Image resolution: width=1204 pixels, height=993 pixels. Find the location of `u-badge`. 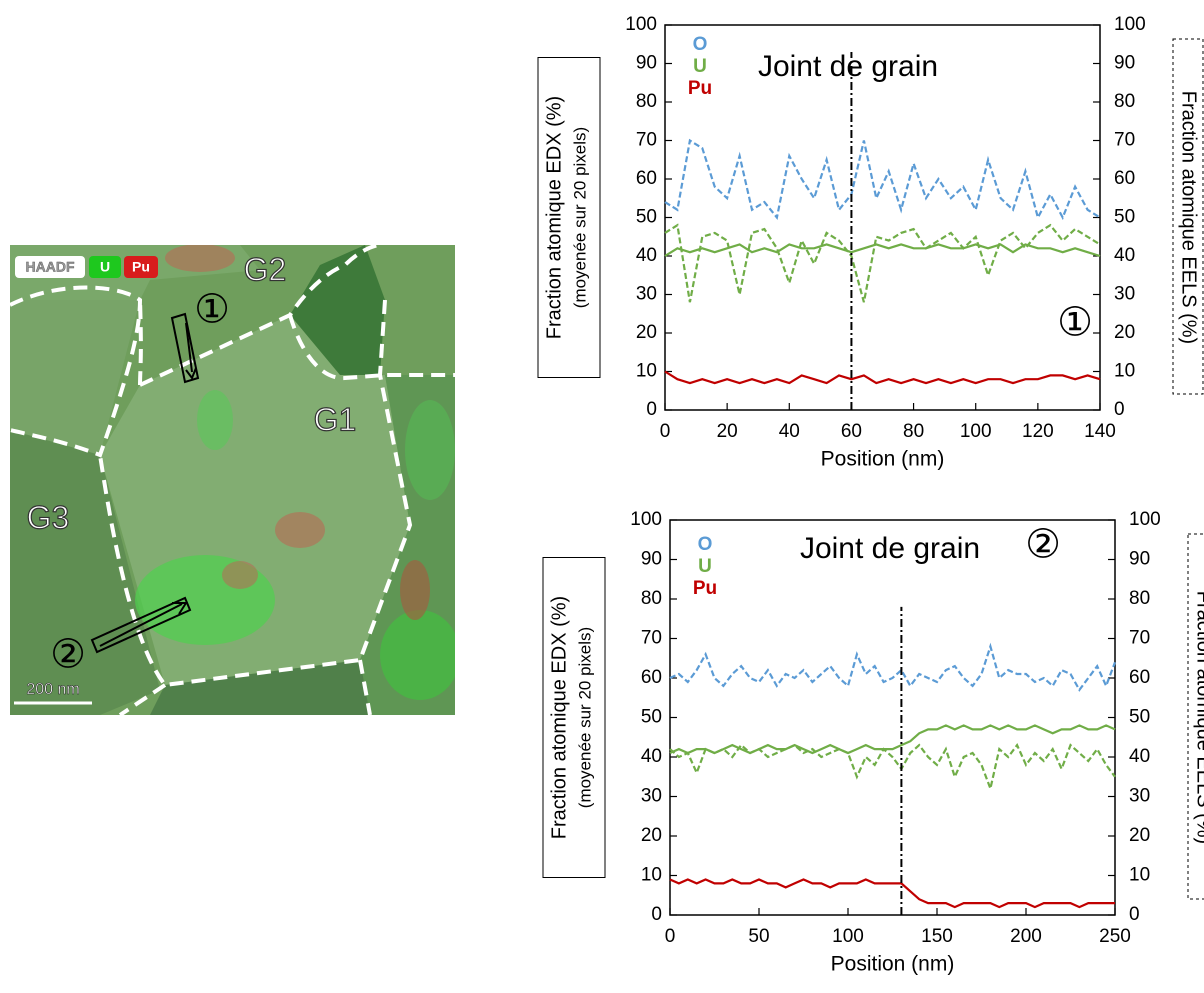

u-badge is located at coordinates (105, 267).